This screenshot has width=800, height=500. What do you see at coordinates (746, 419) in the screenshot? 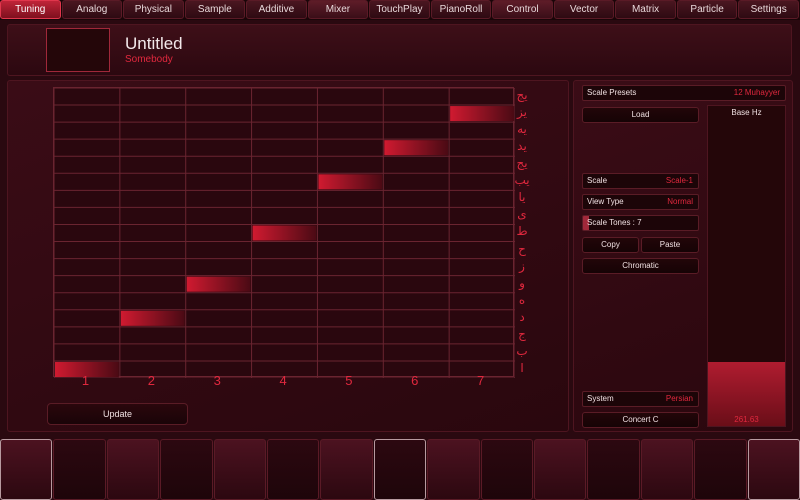
I see `base-hz-value: 261.63` at bounding box center [746, 419].